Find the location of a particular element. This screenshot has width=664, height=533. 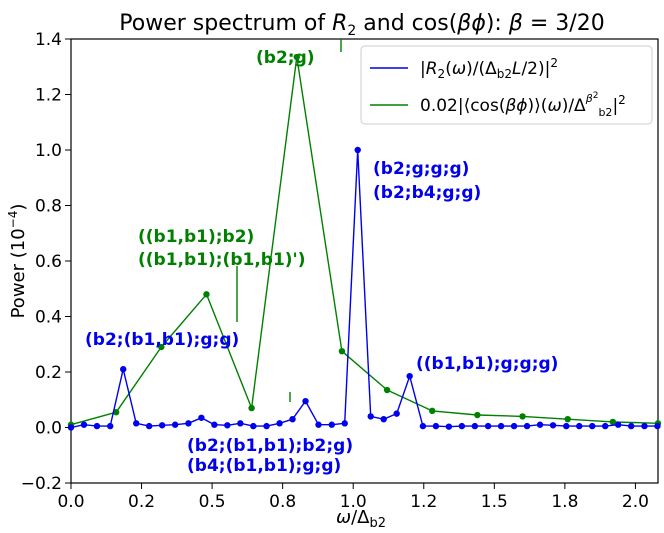

legend-box is located at coordinates (506, 85).